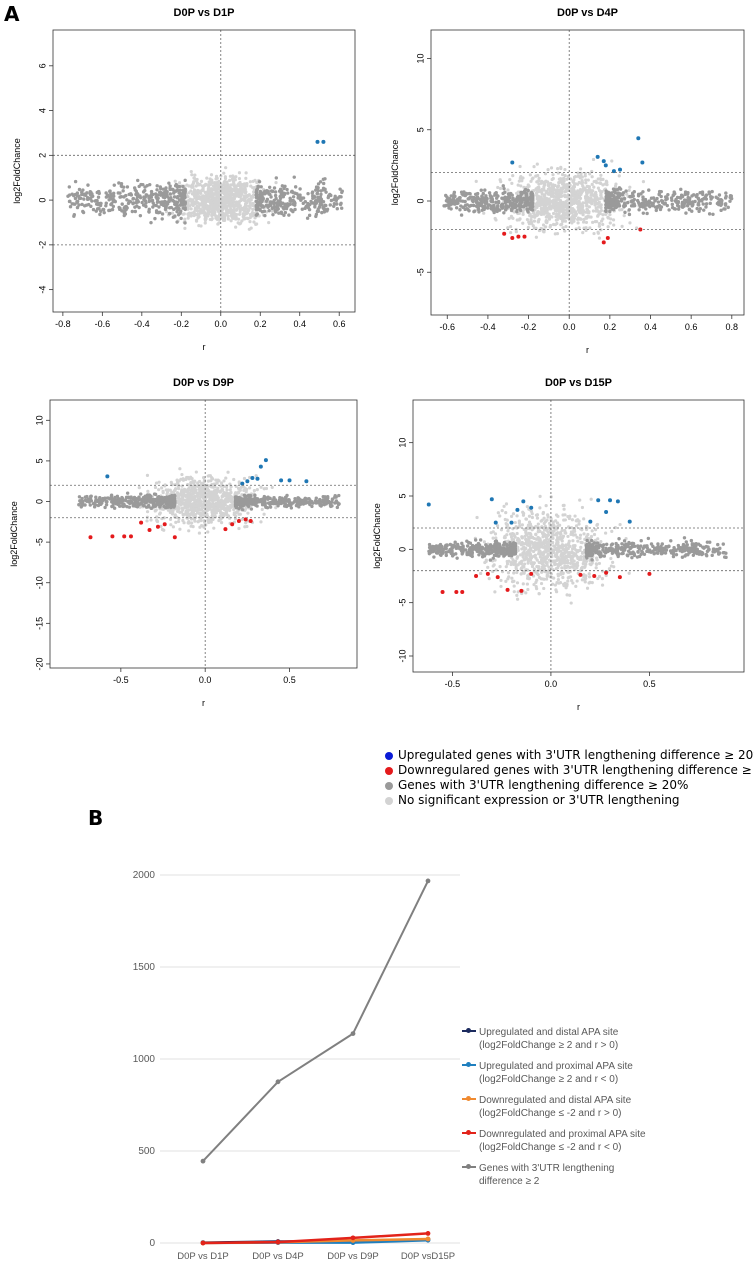  I want to click on y-tick-label: 5, so click(39, 460).